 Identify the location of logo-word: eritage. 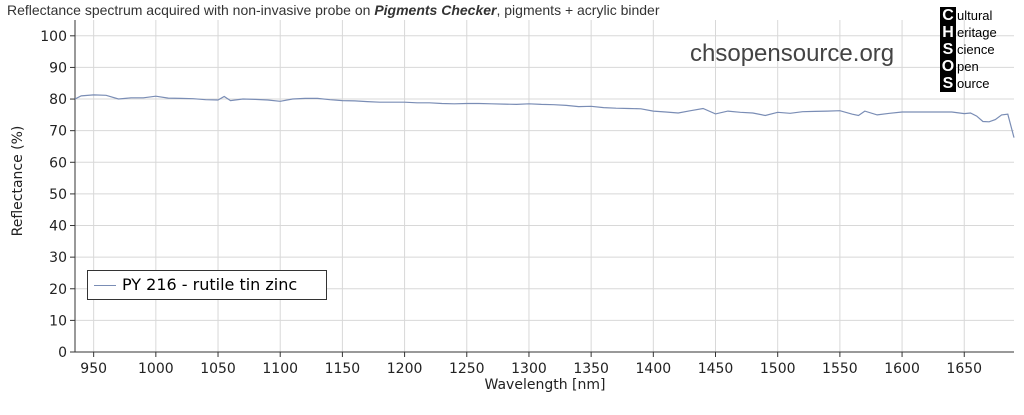
(977, 32).